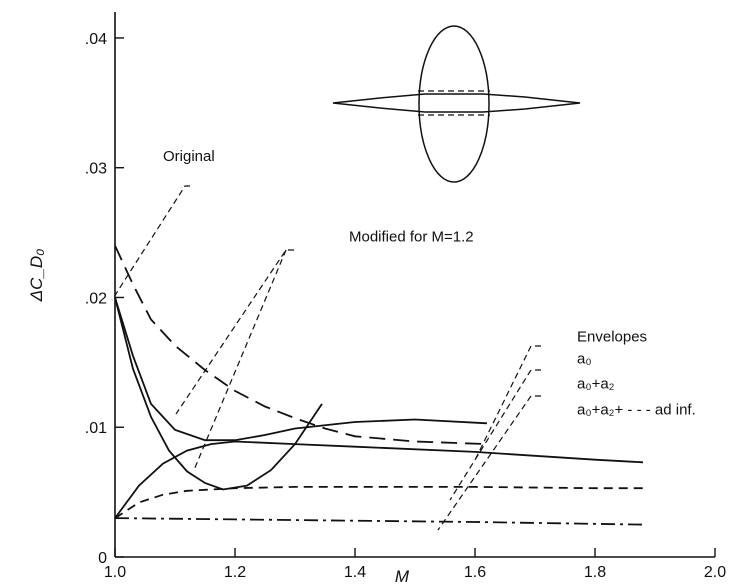  Describe the element at coordinates (96, 39) in the screenshot. I see `y-tick-label: .04` at that location.